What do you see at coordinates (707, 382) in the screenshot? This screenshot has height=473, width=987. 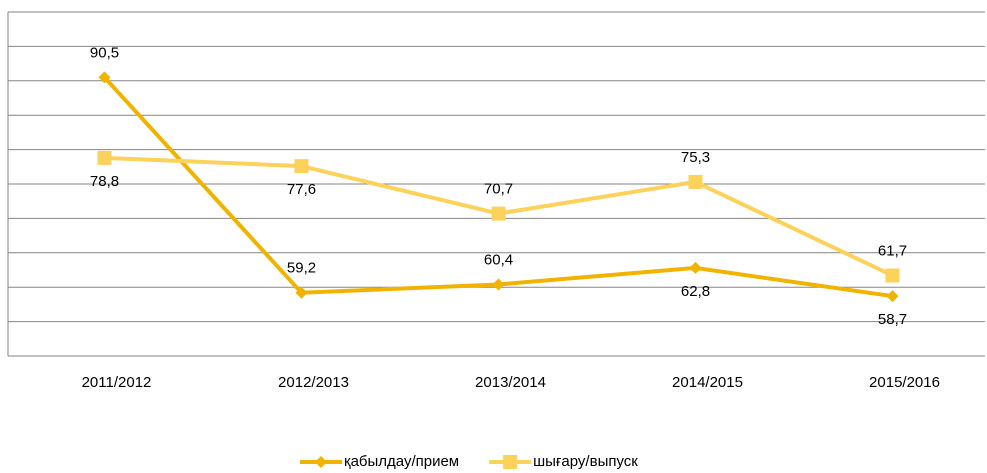 I see `x-tick-label: 2014/2015` at bounding box center [707, 382].